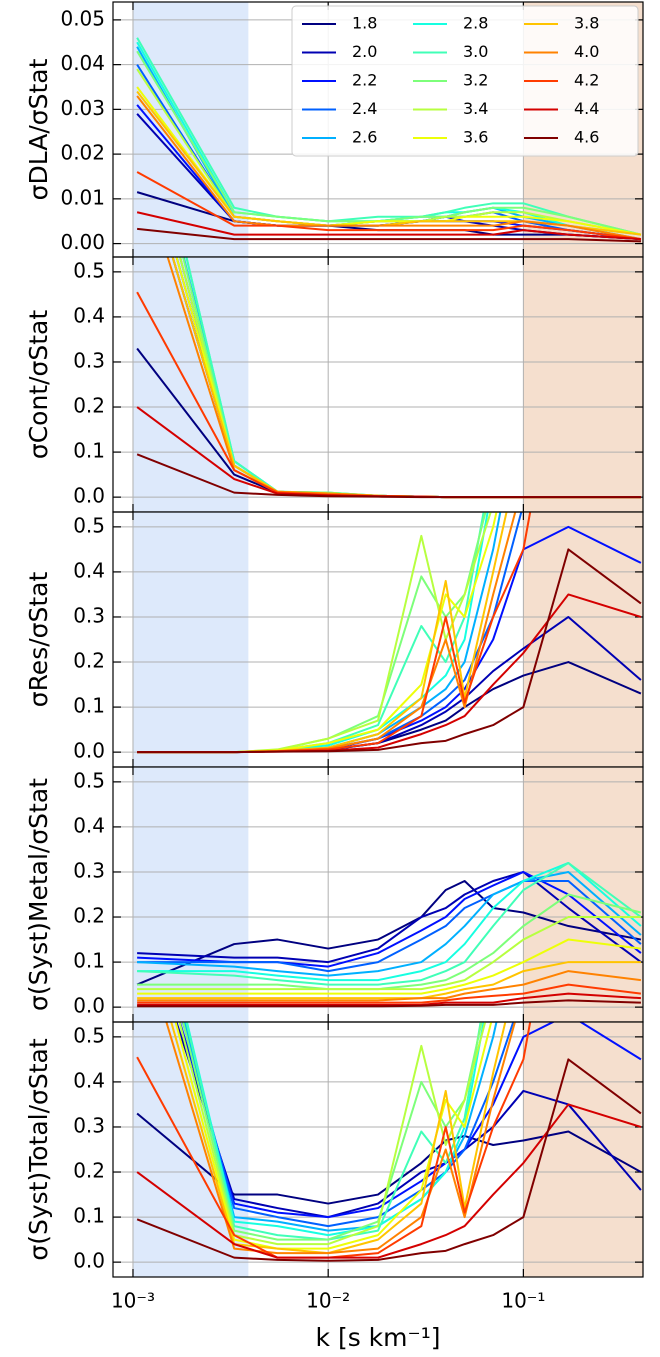  Describe the element at coordinates (38, 894) in the screenshot. I see `y-axis-label: σ(Syst)Metal/σStat` at that location.